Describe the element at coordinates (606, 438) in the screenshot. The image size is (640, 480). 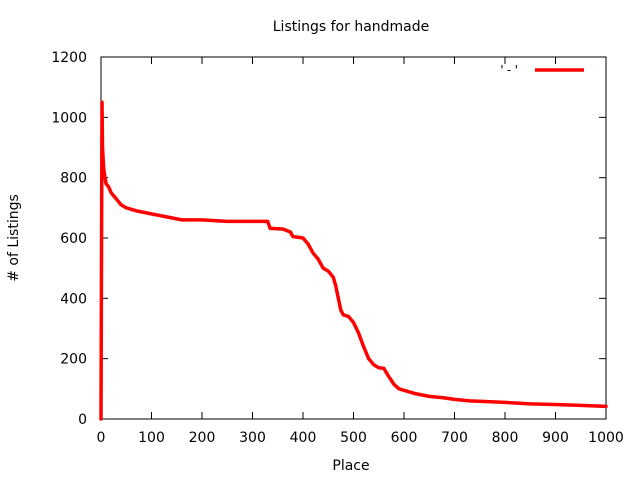
I see `x-tick-label: 1000` at that location.